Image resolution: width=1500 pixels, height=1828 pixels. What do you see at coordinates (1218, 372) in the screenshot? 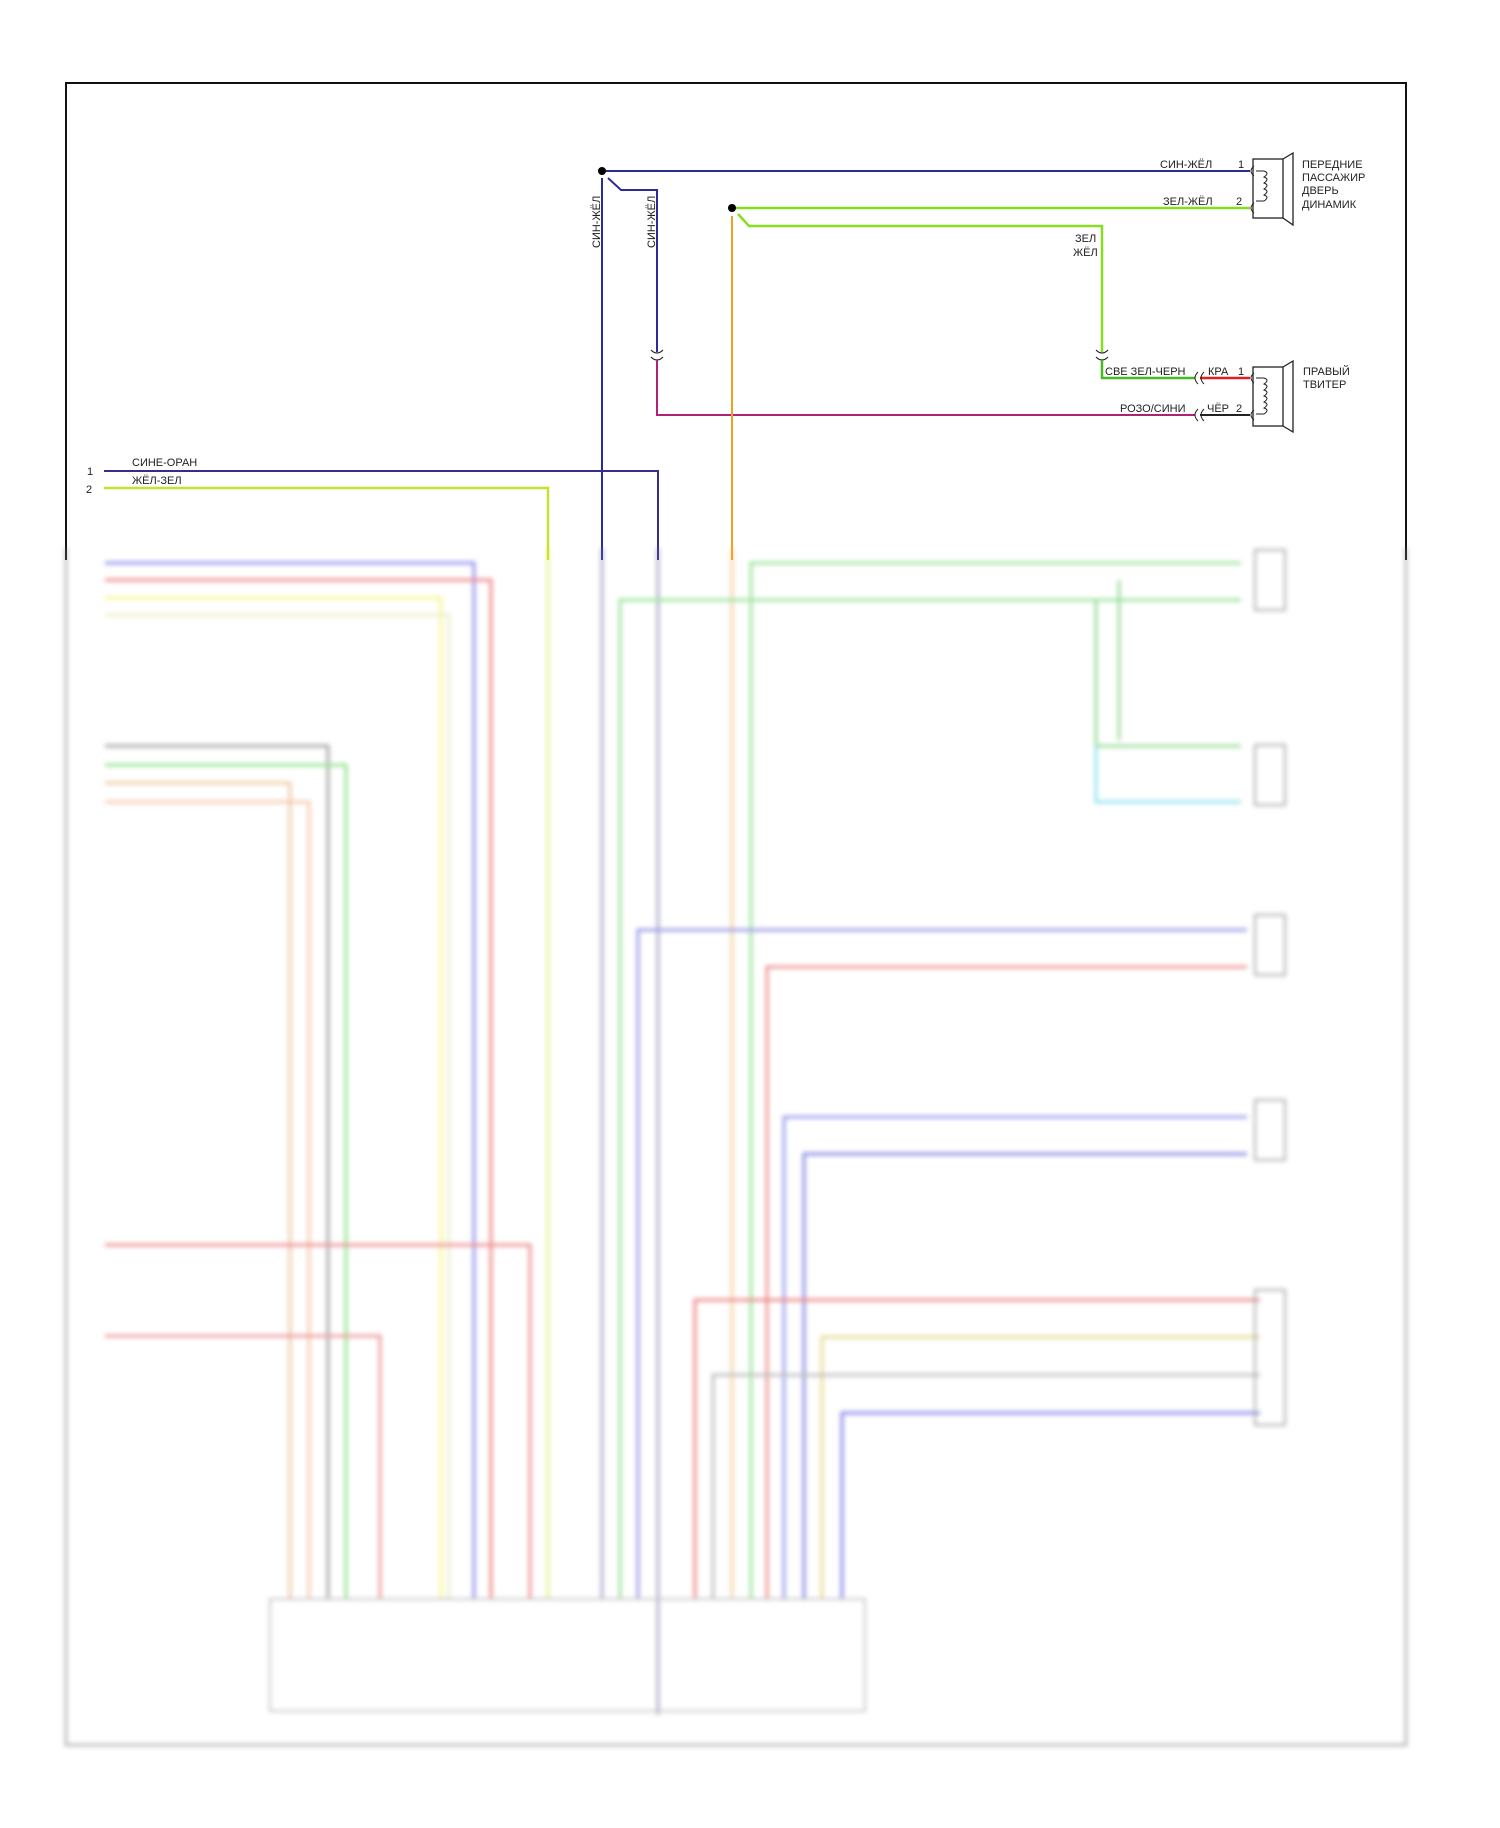
I see `pin-wire-label: КРА` at bounding box center [1218, 372].